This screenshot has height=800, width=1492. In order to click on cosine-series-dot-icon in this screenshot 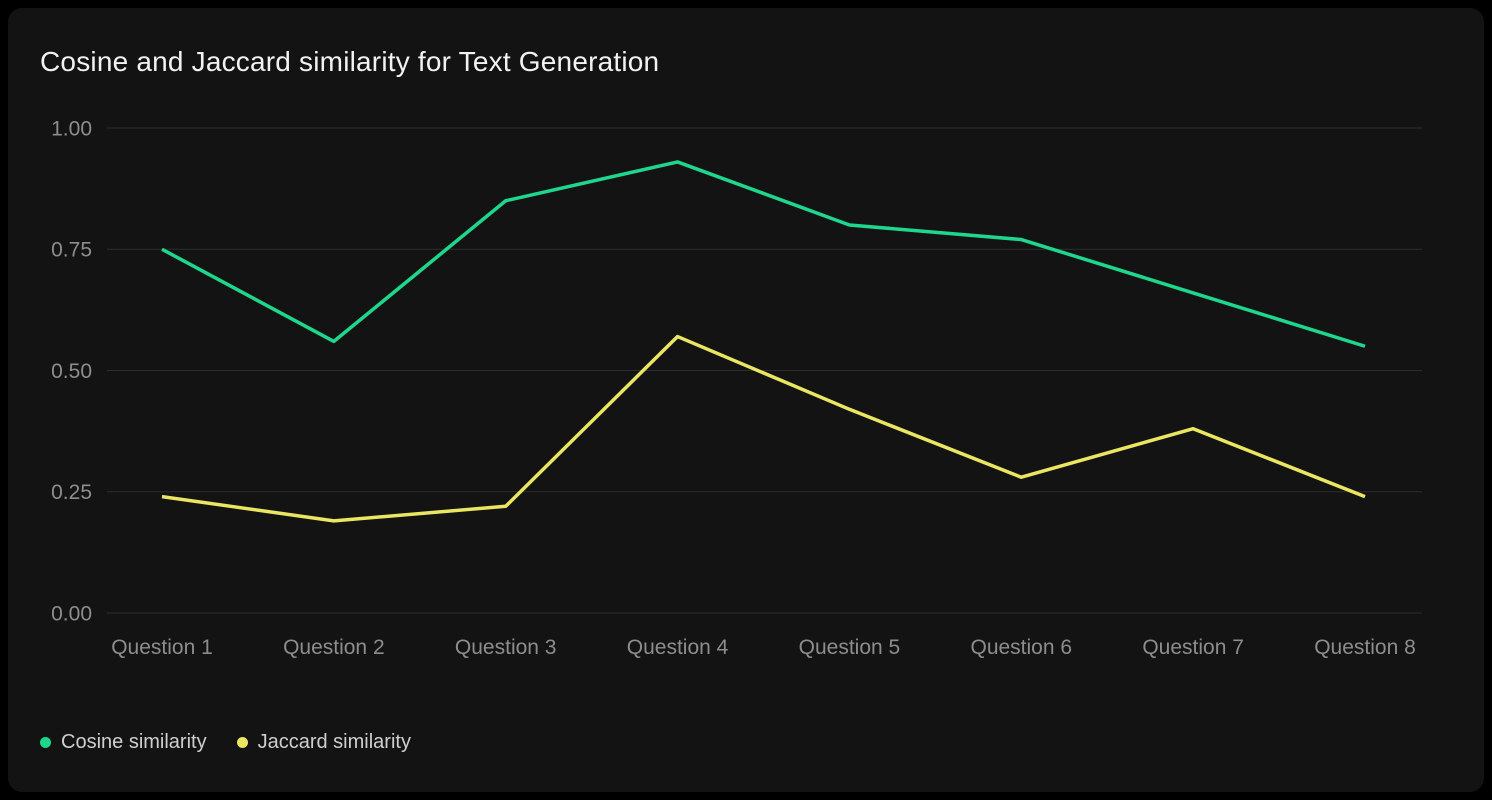, I will do `click(45, 742)`.